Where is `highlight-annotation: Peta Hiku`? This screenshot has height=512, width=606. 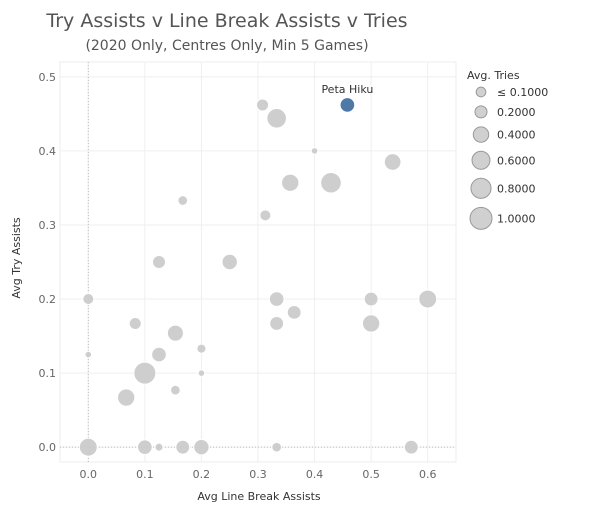 highlight-annotation: Peta Hiku is located at coordinates (347, 89).